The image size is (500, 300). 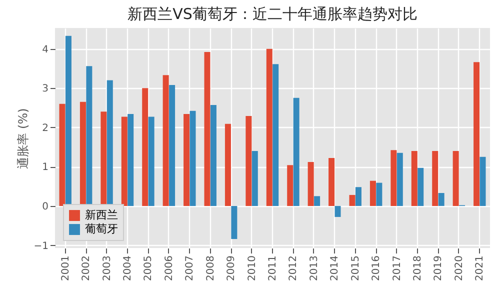 I want to click on x-tick-label: 2004, so click(x=128, y=268).